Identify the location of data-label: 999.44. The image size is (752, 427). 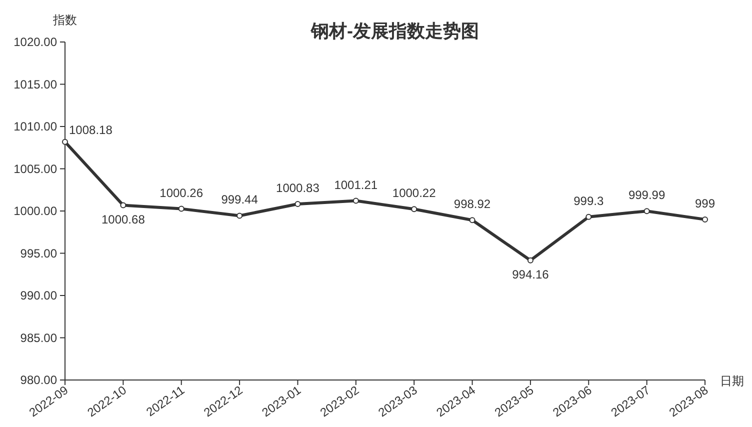
(239, 199).